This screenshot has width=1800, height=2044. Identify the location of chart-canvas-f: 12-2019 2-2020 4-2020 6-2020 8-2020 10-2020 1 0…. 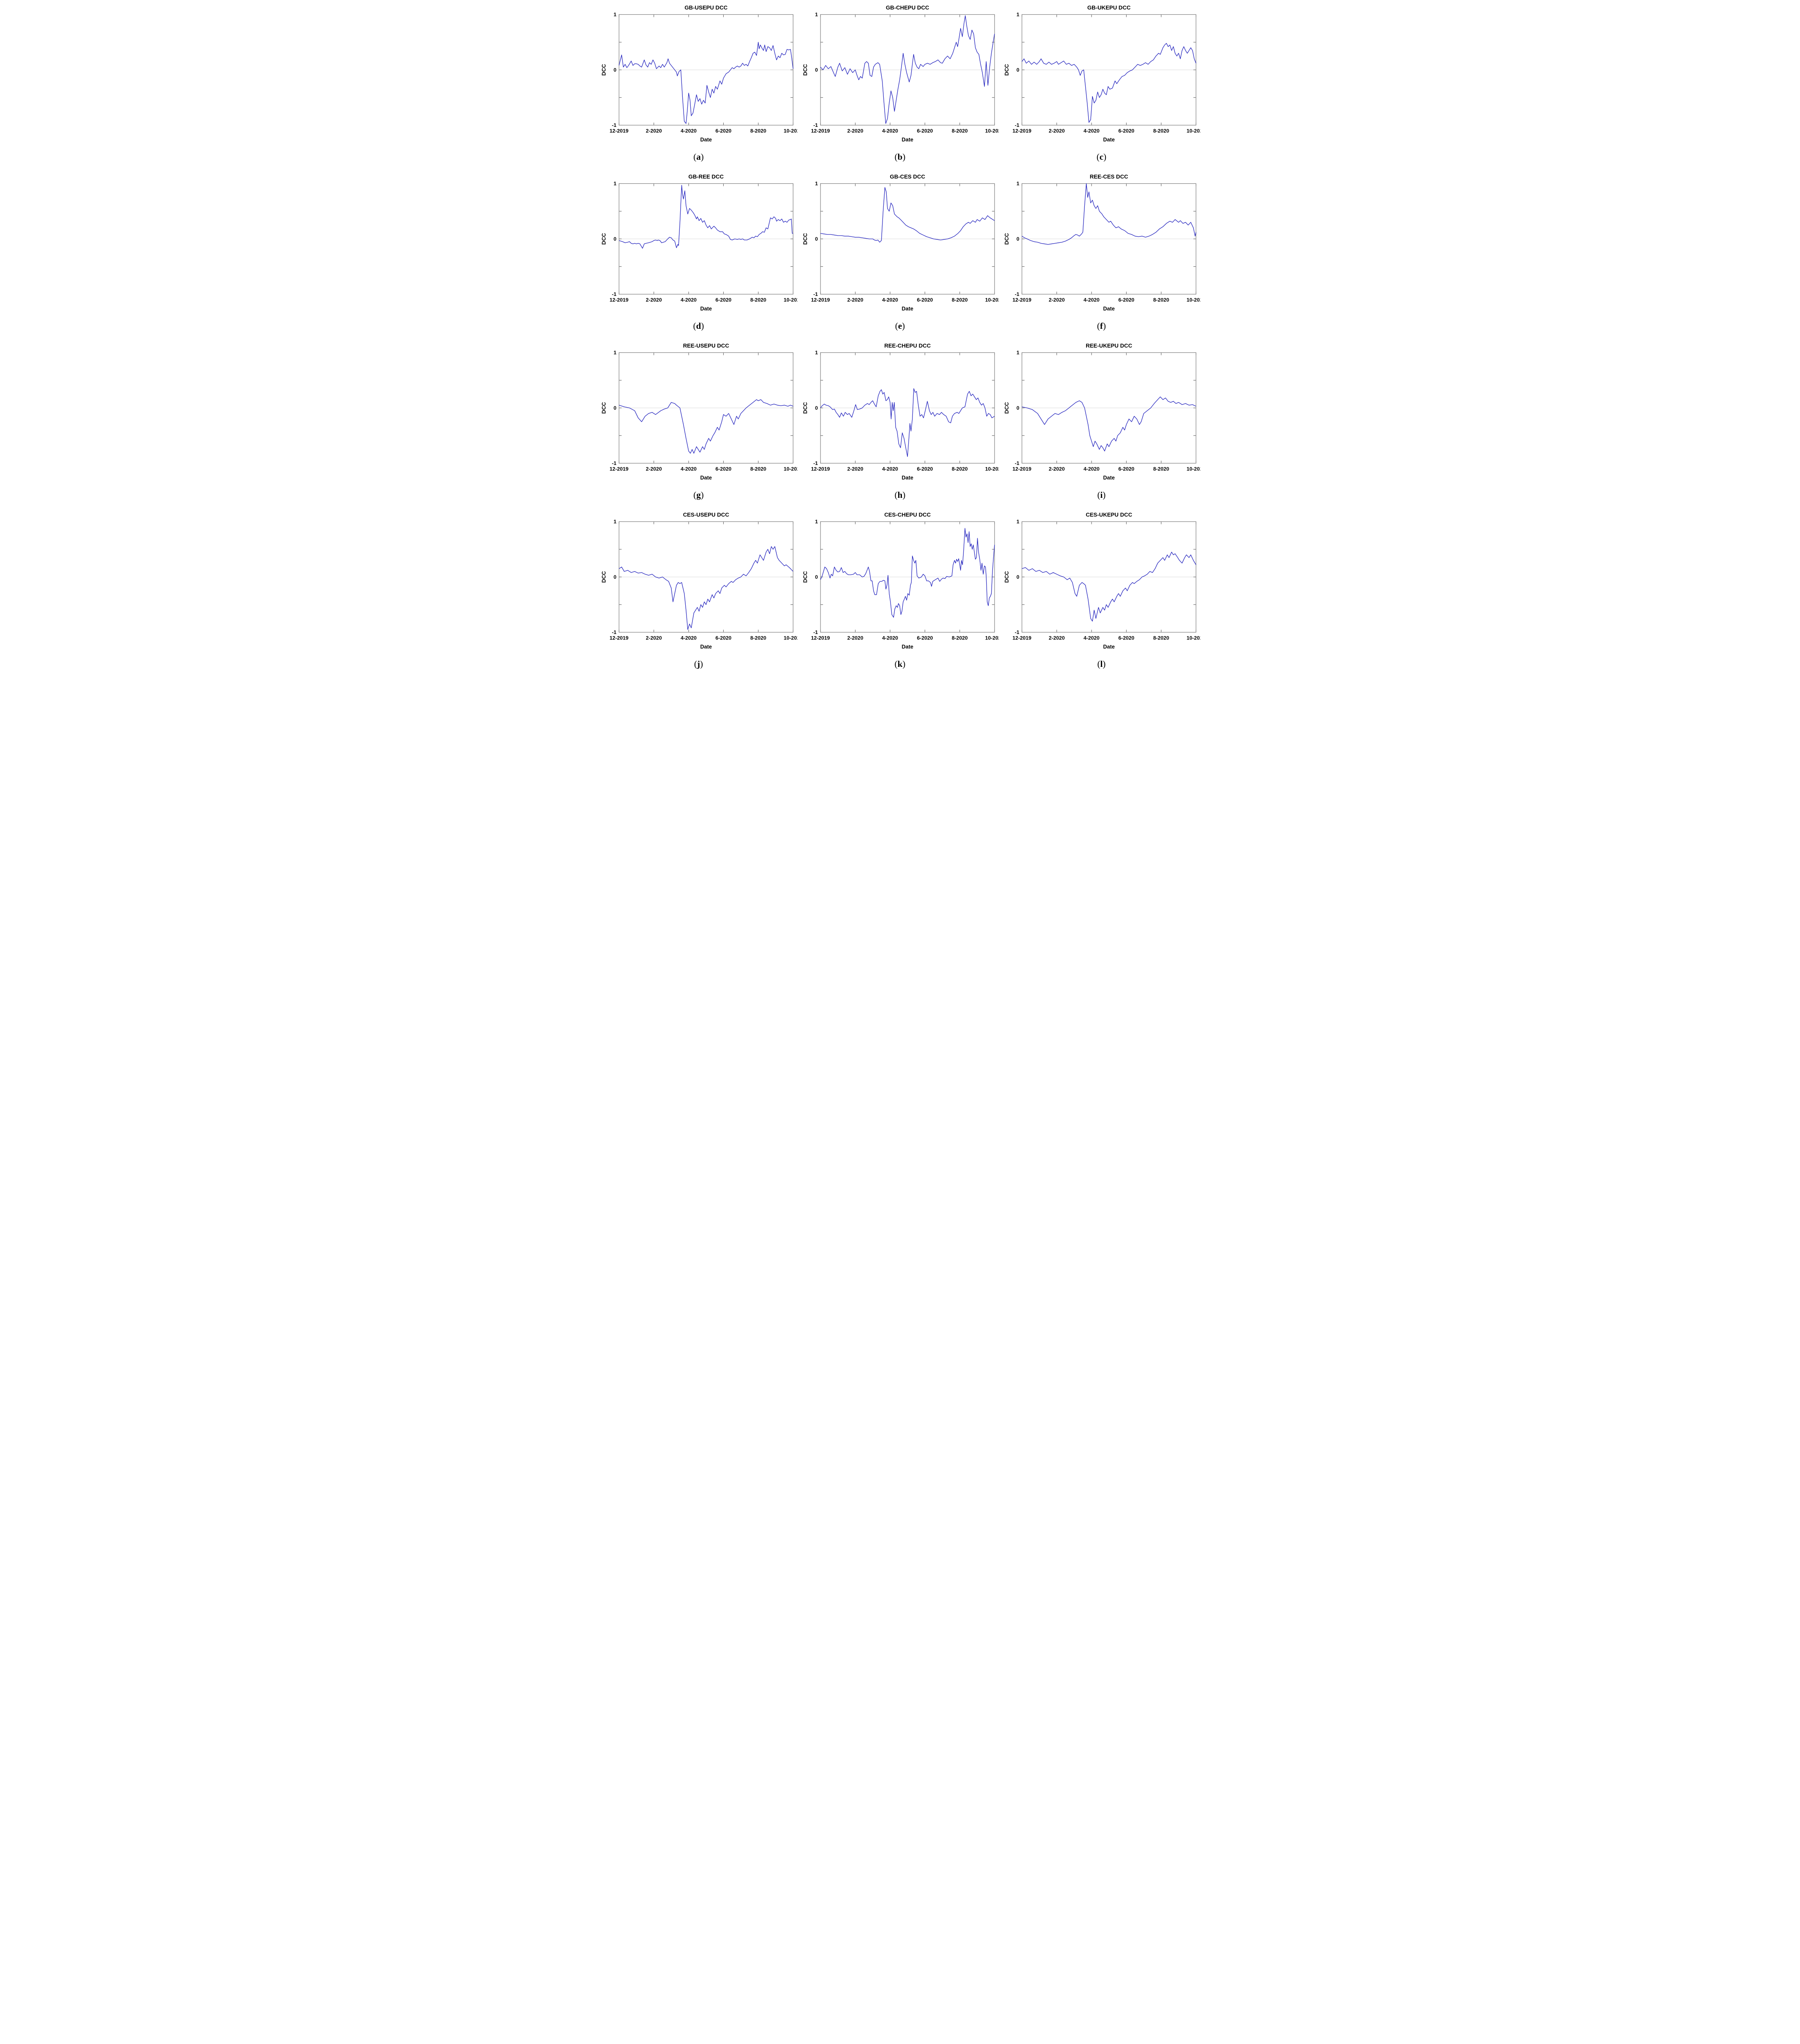
(1102, 243).